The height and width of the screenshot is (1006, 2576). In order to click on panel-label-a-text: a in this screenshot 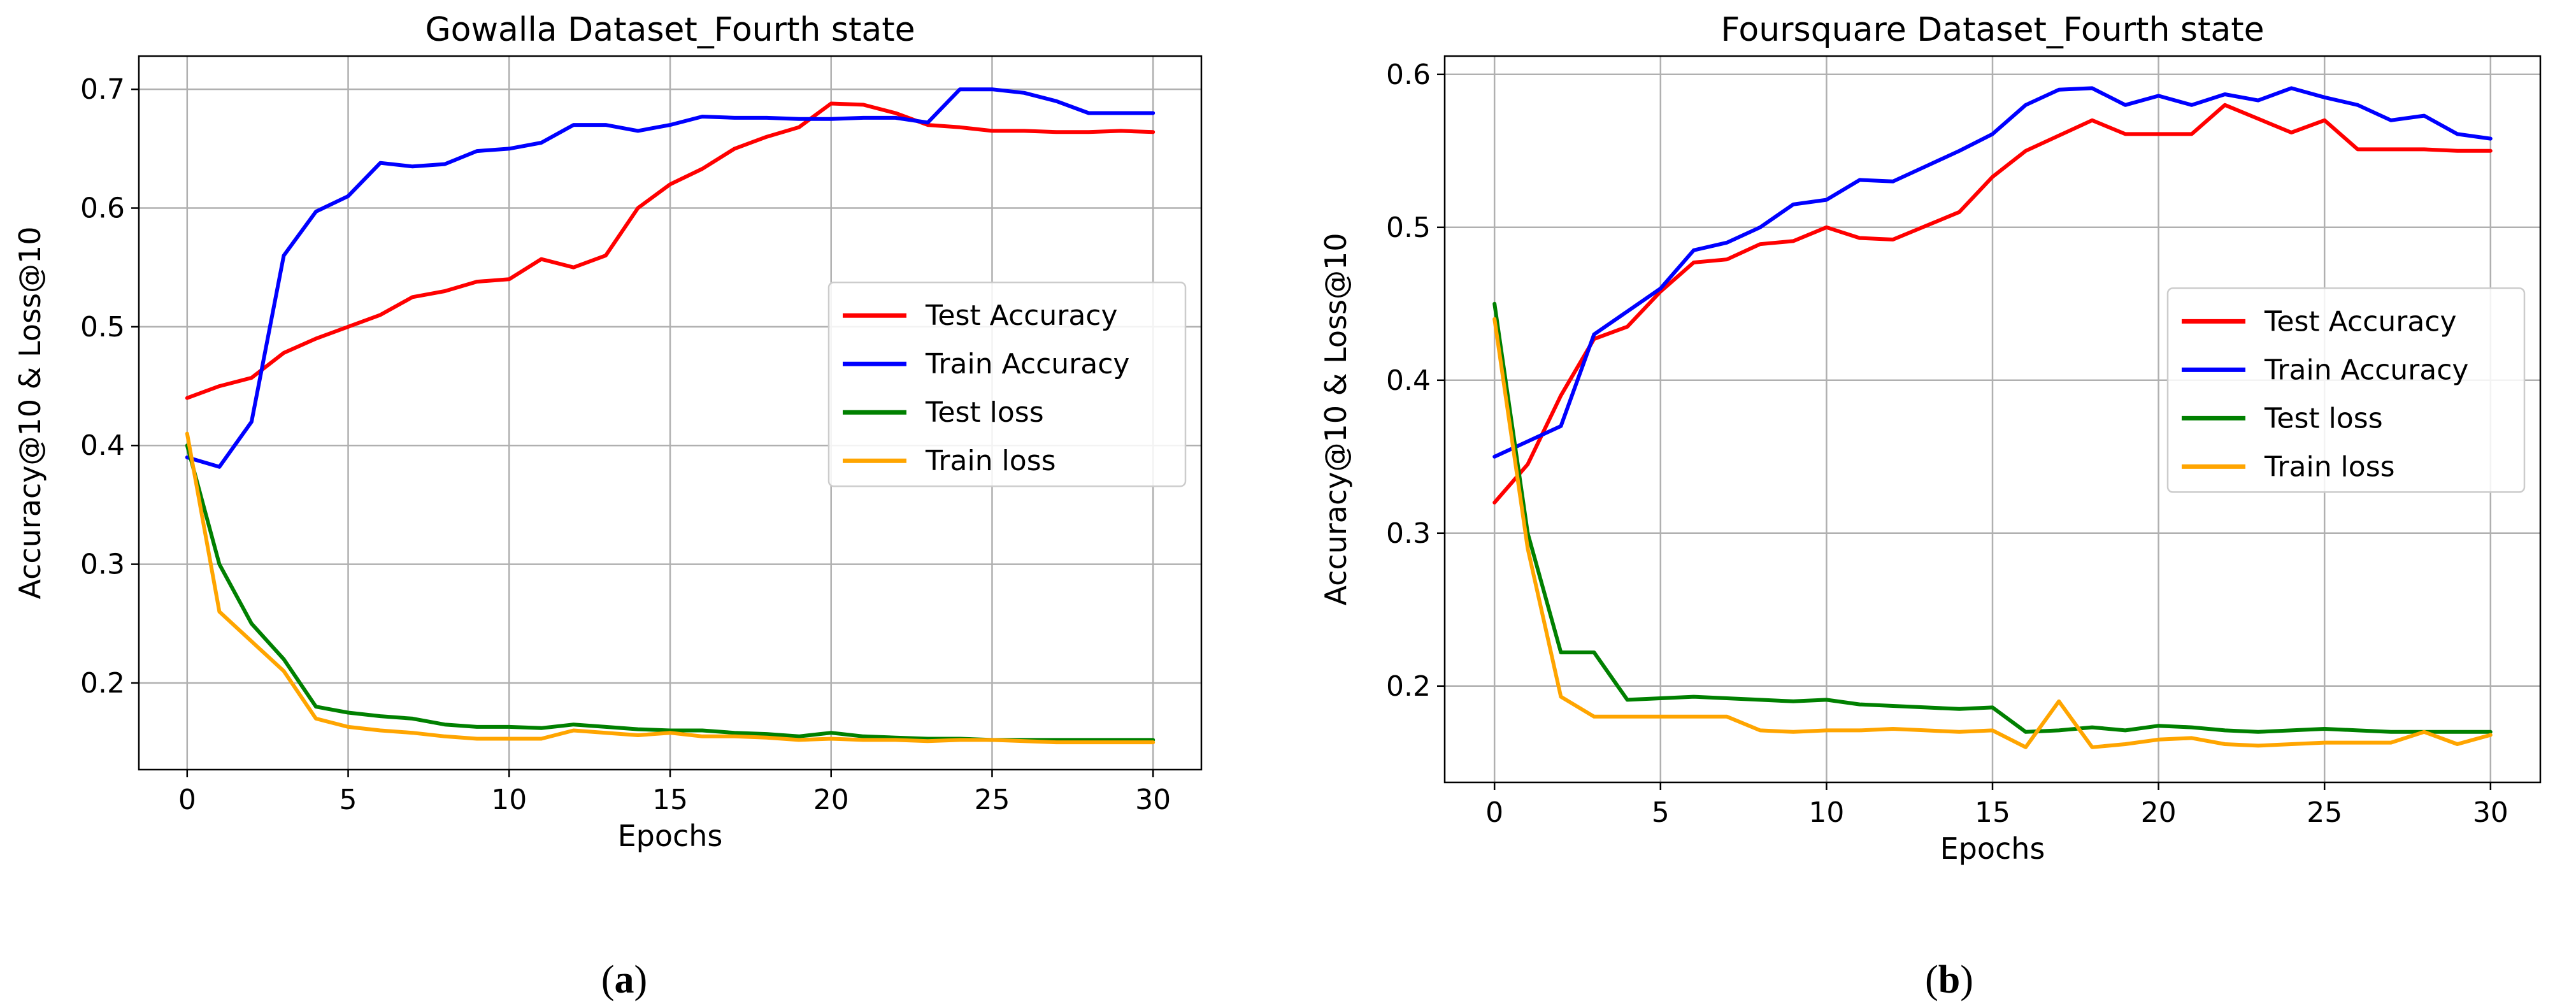, I will do `click(625, 980)`.